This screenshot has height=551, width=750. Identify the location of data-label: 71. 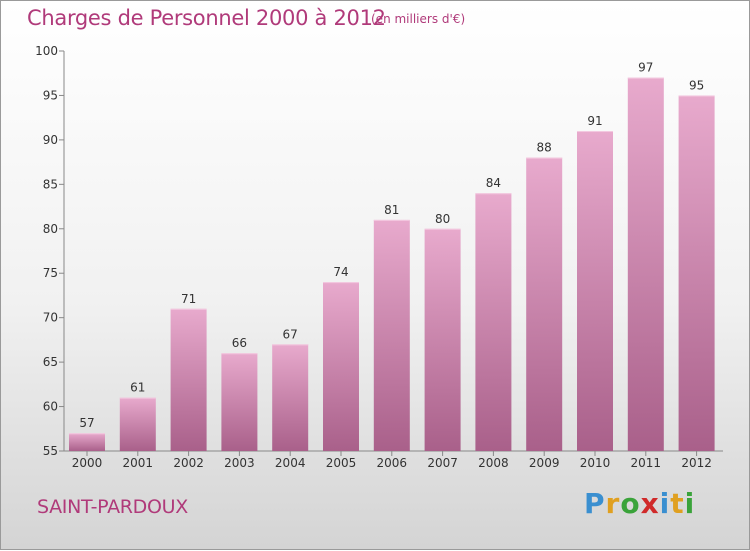
(188, 299).